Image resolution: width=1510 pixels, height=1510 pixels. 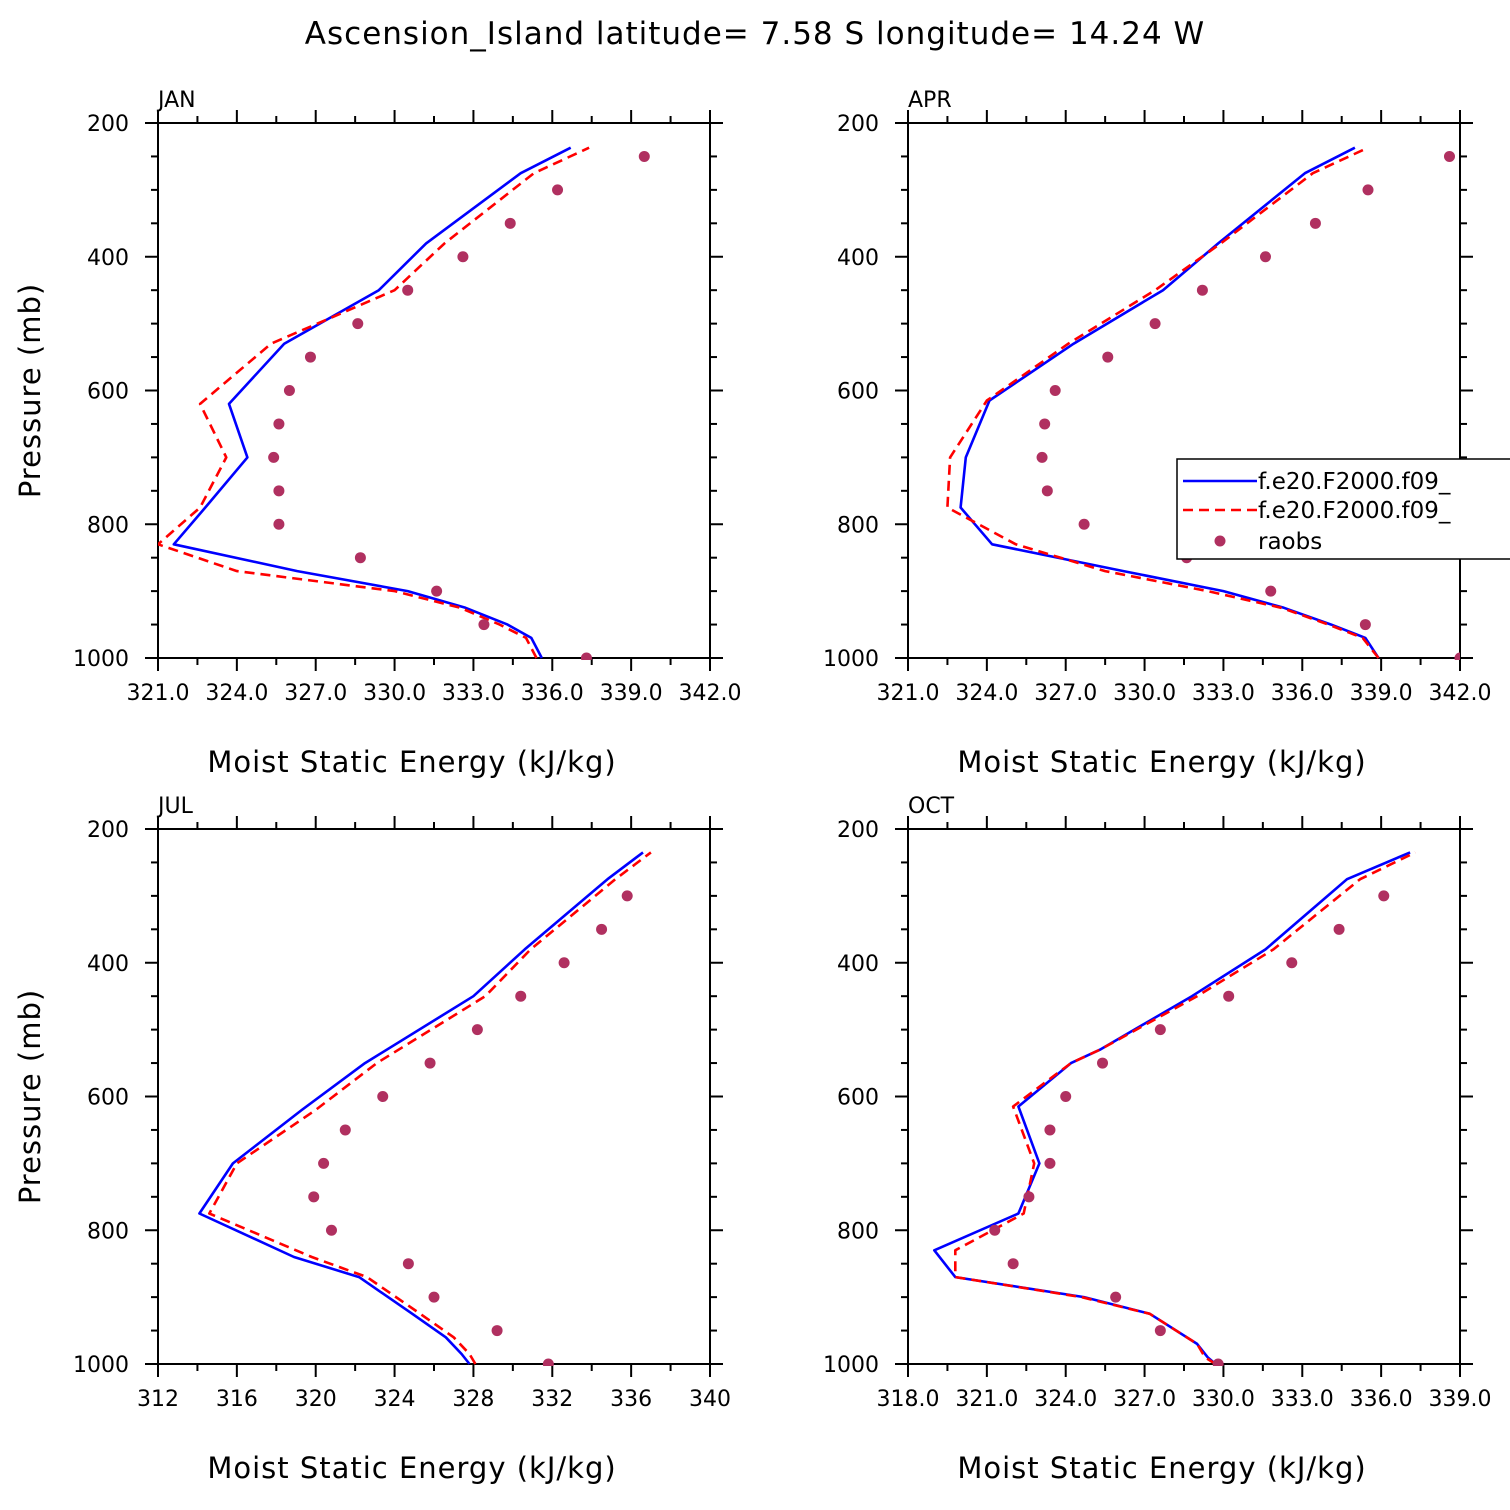 I want to click on y-axis-label: Pressure (mb), so click(x=30, y=390).